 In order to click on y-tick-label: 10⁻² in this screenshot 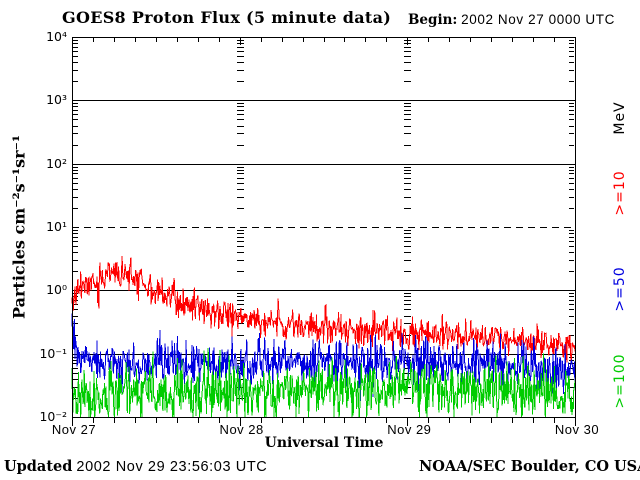, I will do `click(53, 416)`.